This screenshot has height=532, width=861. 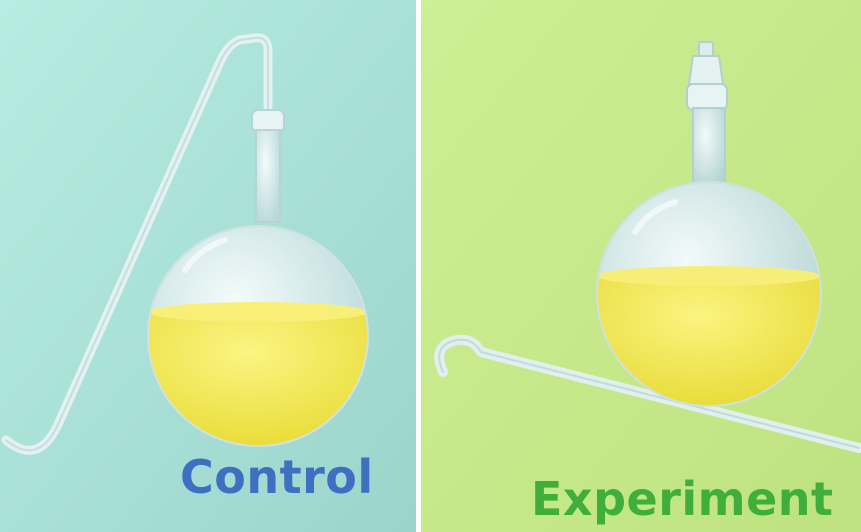 I want to click on experiment-label: Experiment, so click(x=682, y=499).